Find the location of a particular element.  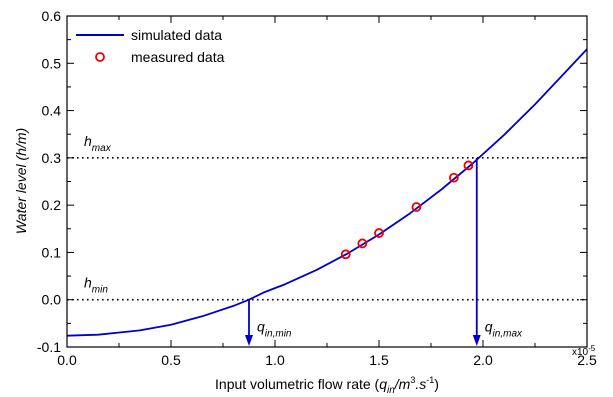

x-label-exp-minus-1: -1 is located at coordinates (430, 380).